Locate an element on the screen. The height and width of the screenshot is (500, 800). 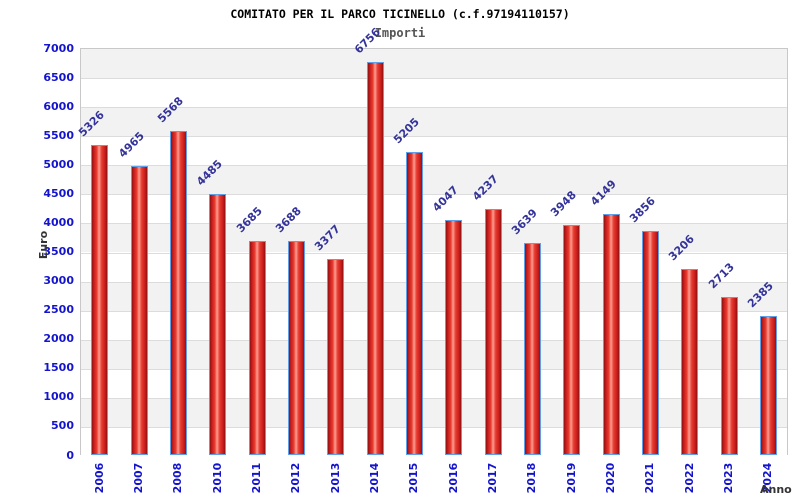
y-tick-label: 6000 is located at coordinates (58, 106).